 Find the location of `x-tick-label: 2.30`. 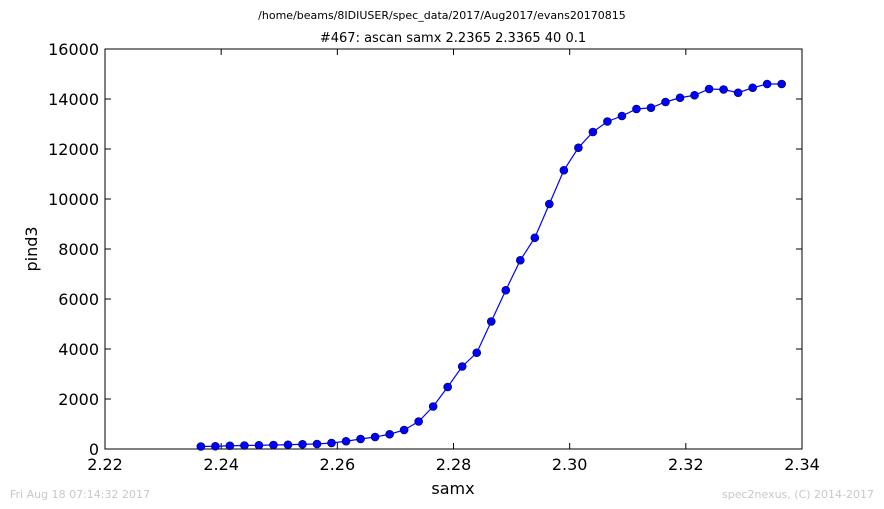

x-tick-label: 2.30 is located at coordinates (570, 464).